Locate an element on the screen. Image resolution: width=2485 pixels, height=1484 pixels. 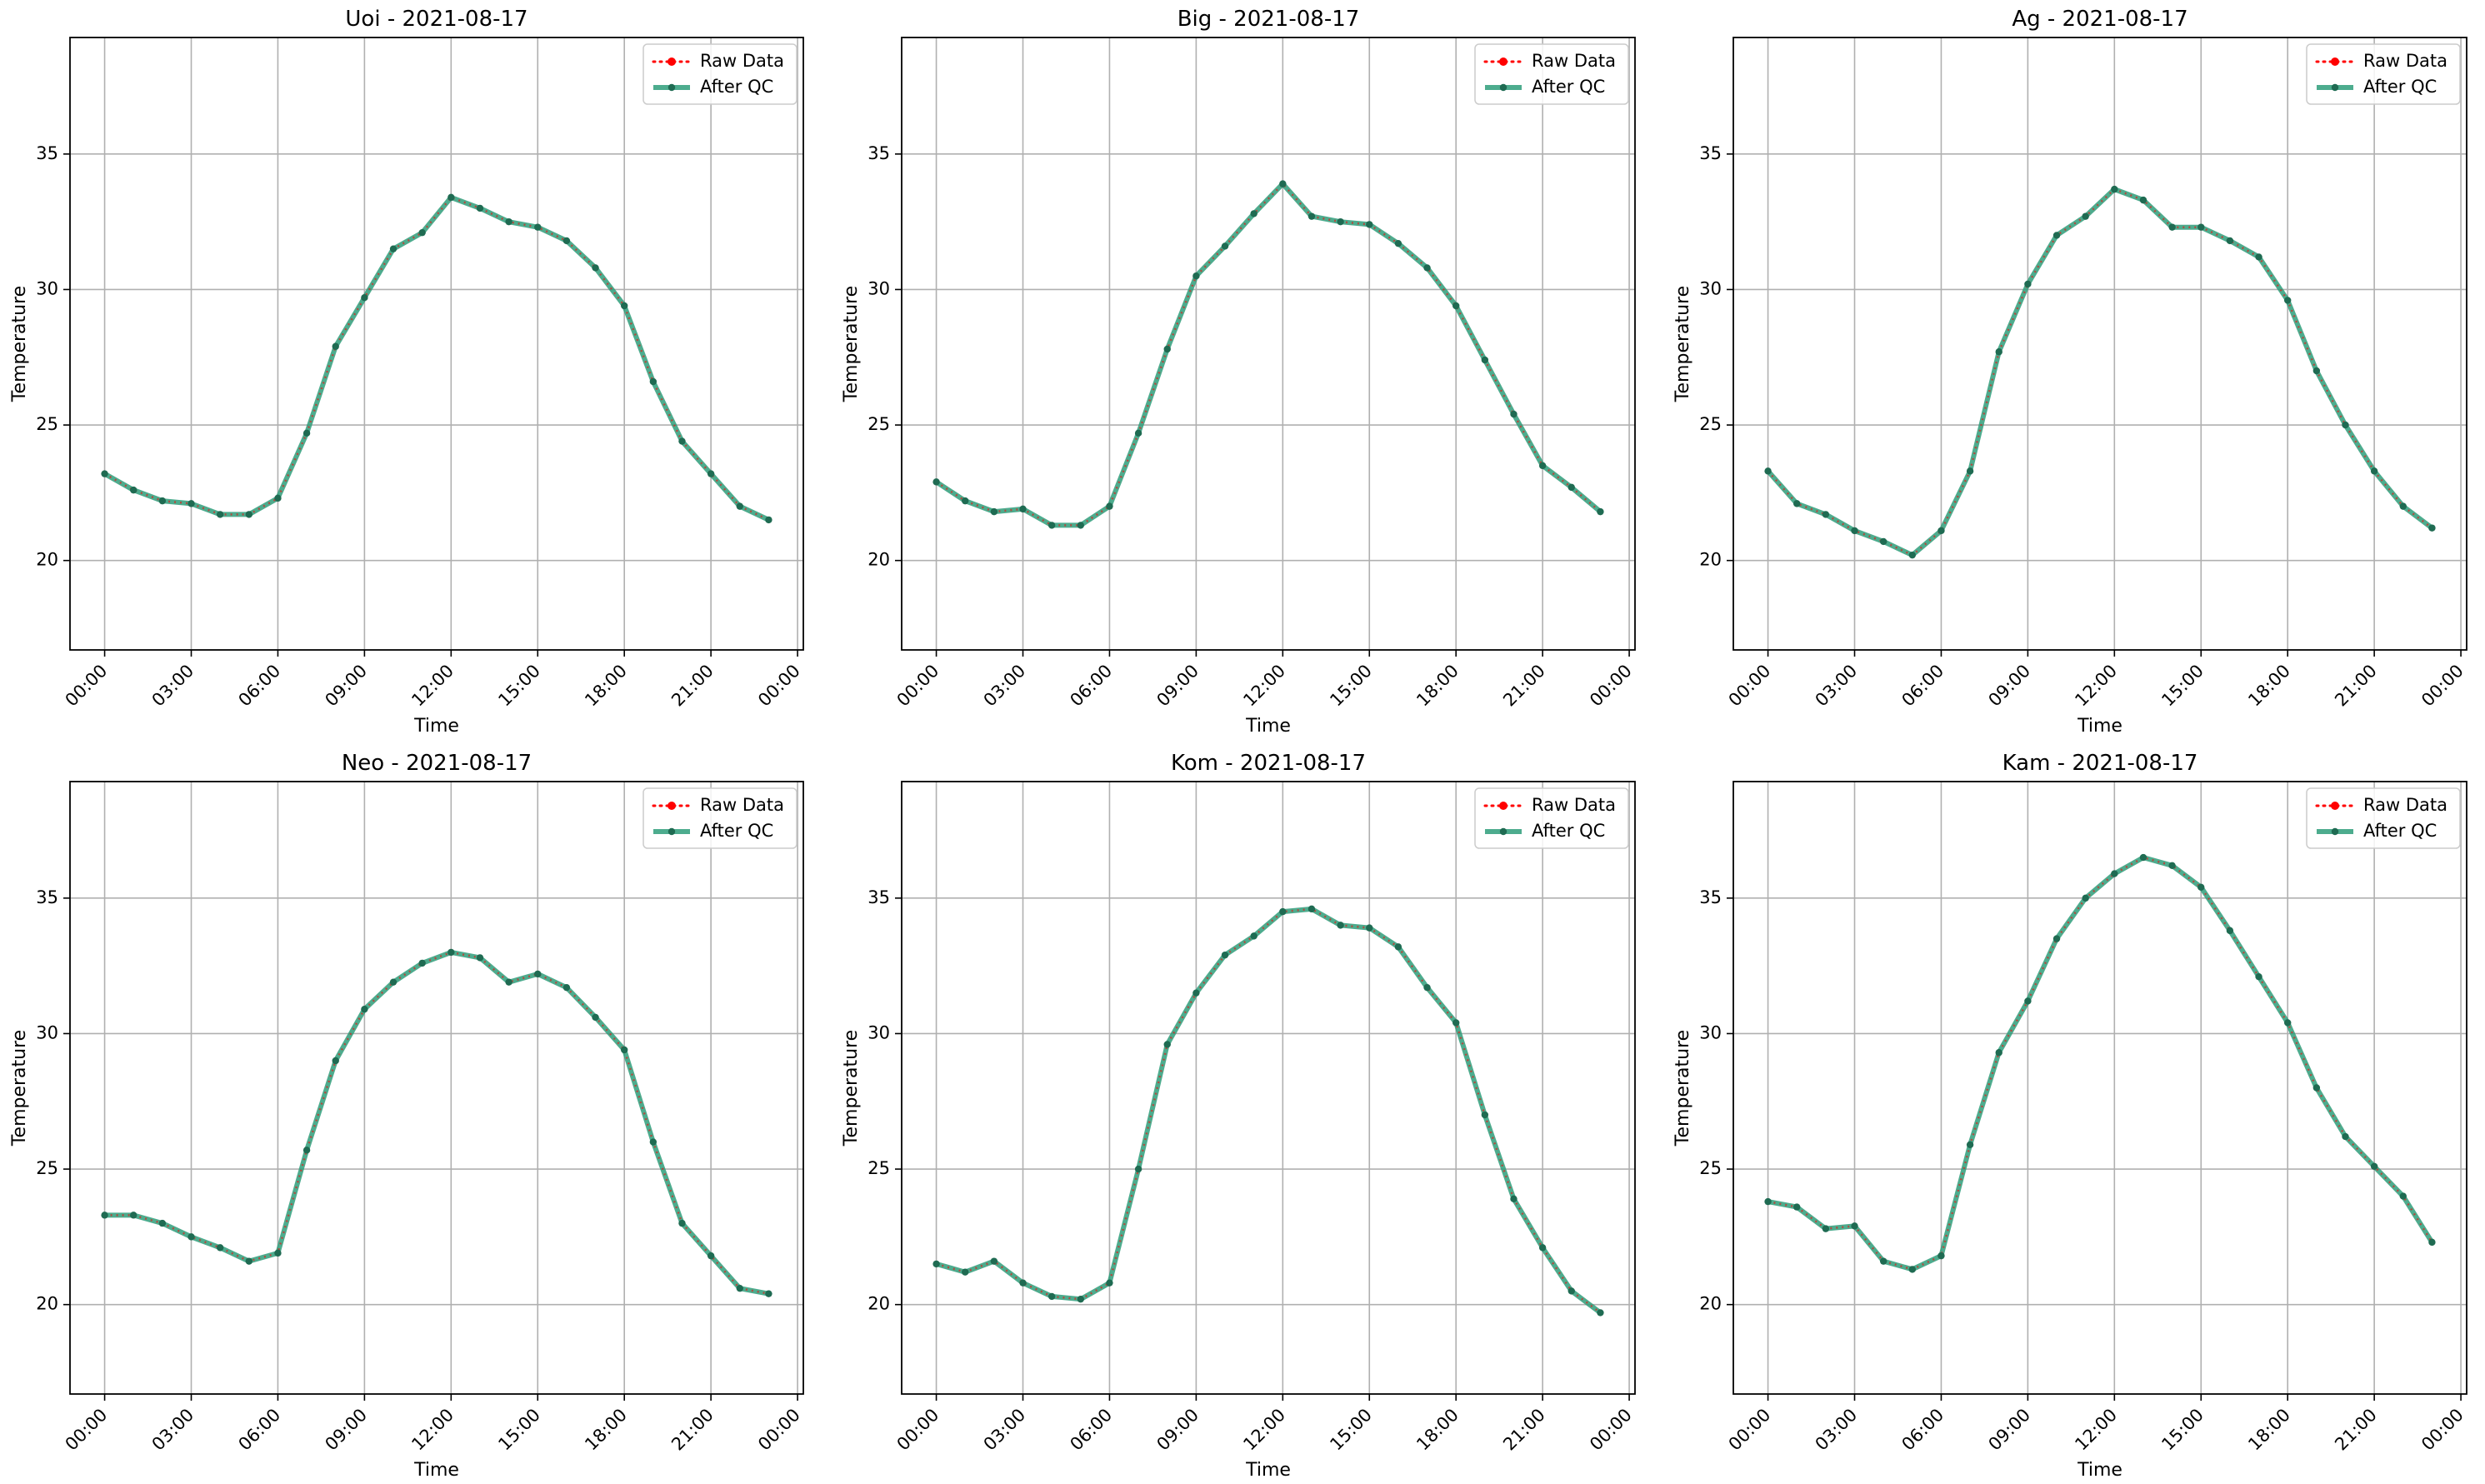
y-tick-label: 35 is located at coordinates (1710, 153).